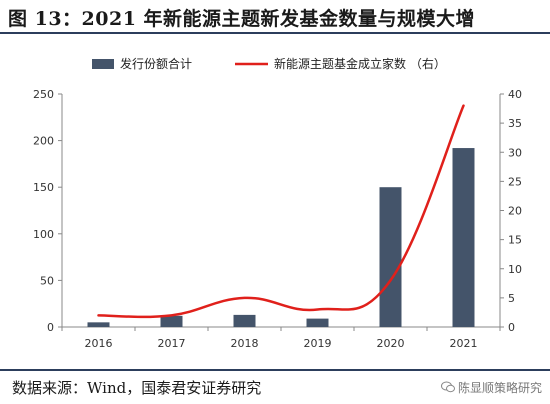  I want to click on y-left-tick-label: 100, so click(43, 234).